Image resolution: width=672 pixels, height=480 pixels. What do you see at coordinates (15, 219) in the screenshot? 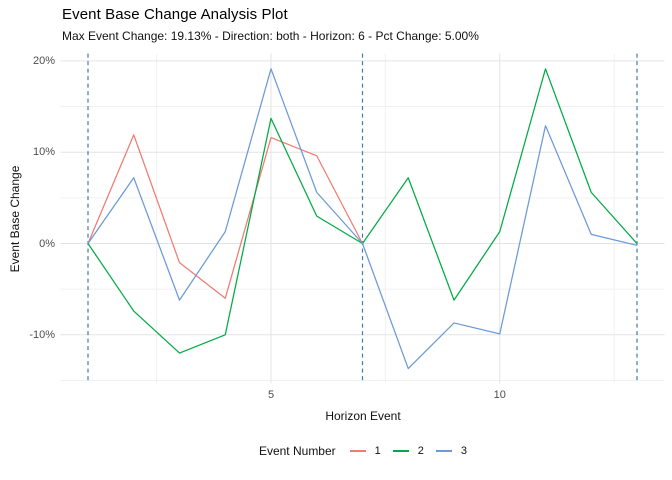
I see `y-axis-title: Event Base Change` at bounding box center [15, 219].